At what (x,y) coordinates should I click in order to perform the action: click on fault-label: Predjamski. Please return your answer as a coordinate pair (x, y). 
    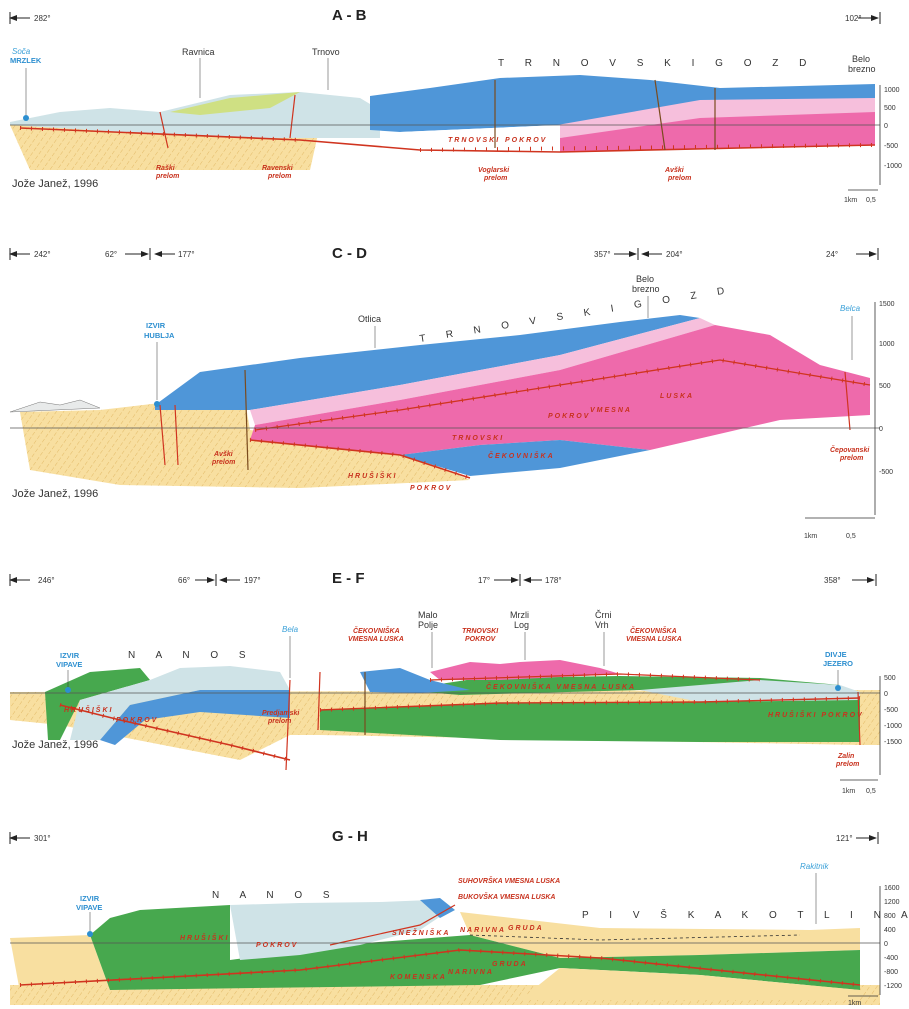
    Looking at the image, I should click on (281, 713).